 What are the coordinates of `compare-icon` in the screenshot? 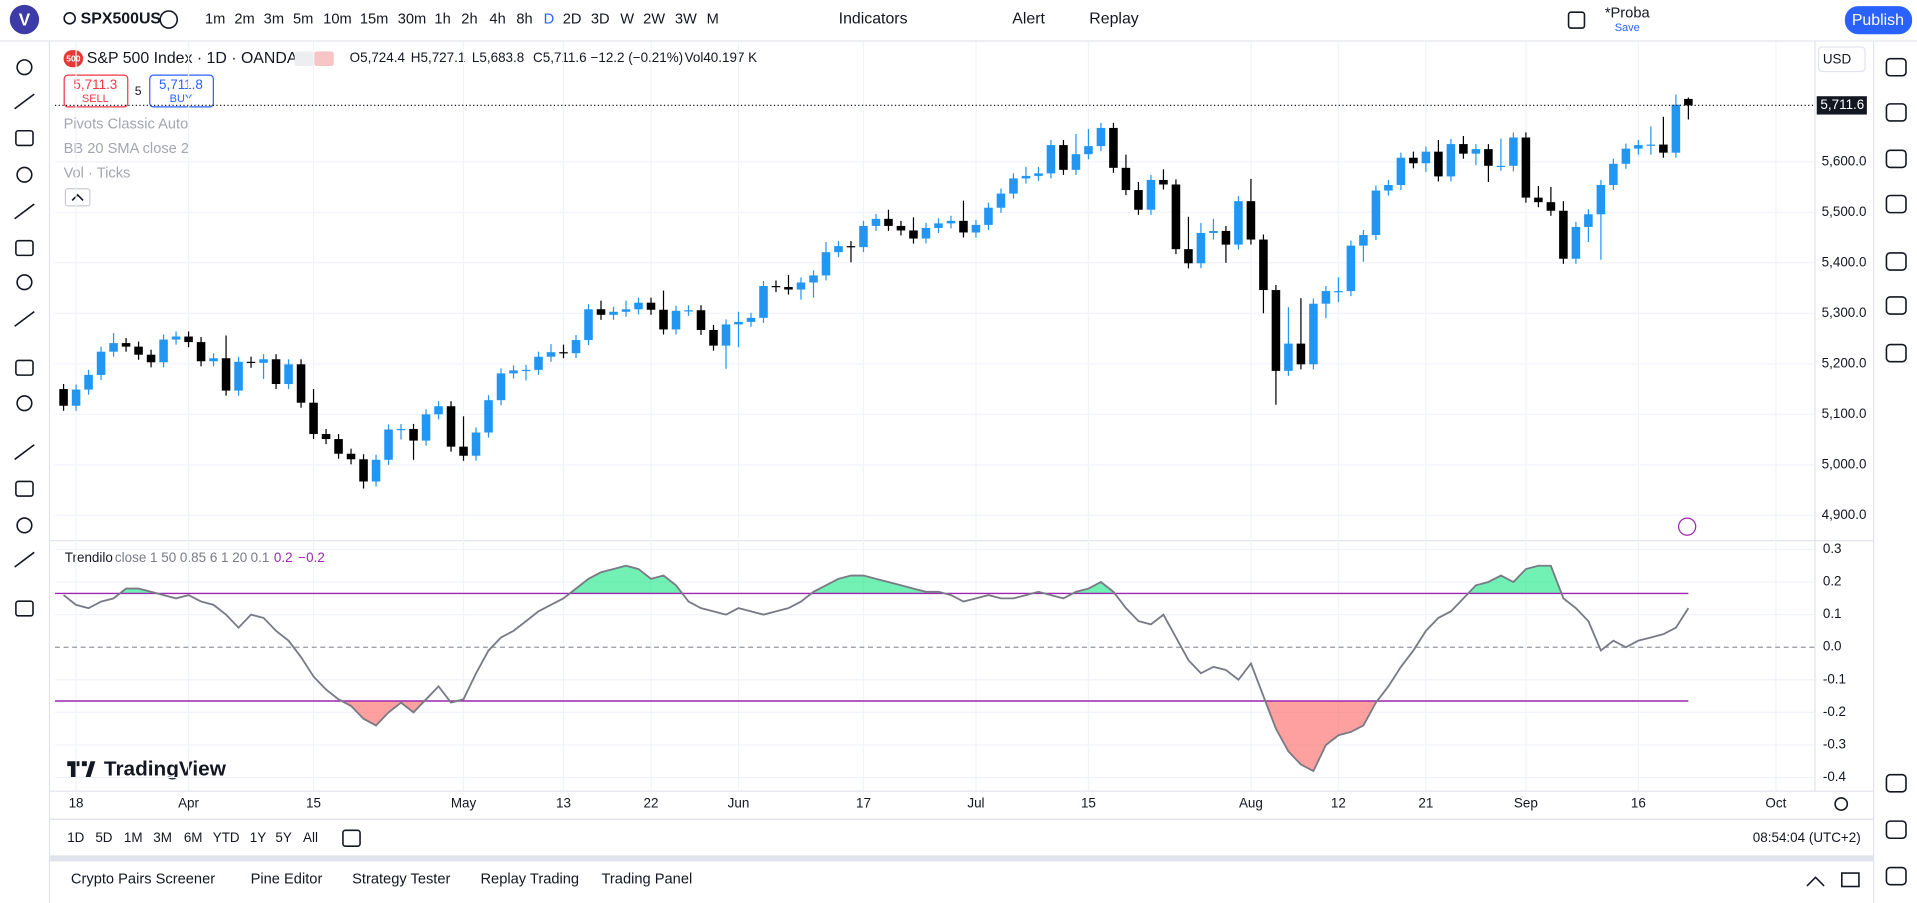 It's located at (169, 19).